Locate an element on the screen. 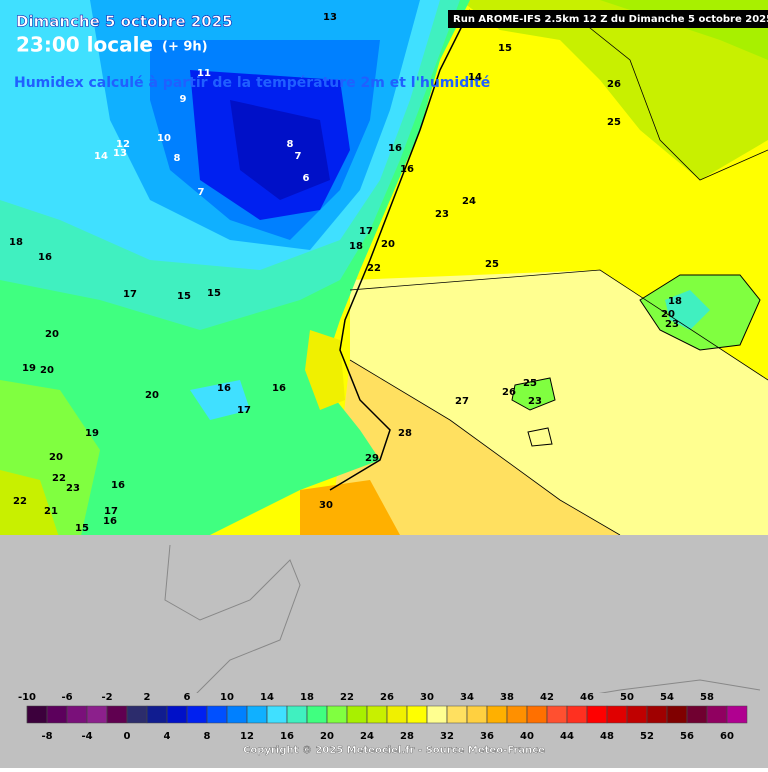 Image resolution: width=768 pixels, height=772 pixels. colorbar-label: 24 is located at coordinates (367, 736).